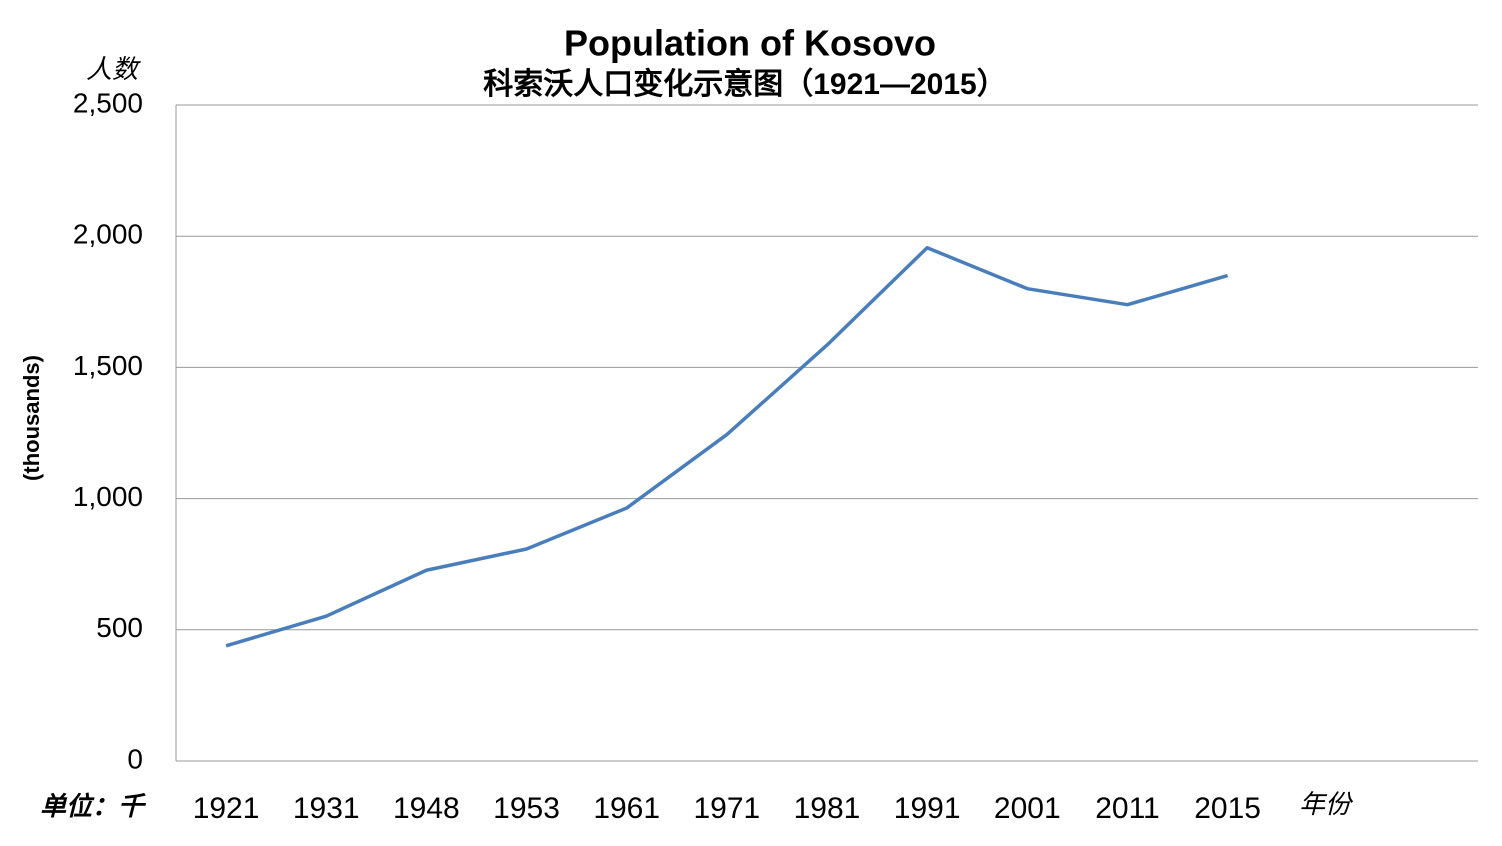  What do you see at coordinates (135, 758) in the screenshot?
I see `y-tick-label: 0` at bounding box center [135, 758].